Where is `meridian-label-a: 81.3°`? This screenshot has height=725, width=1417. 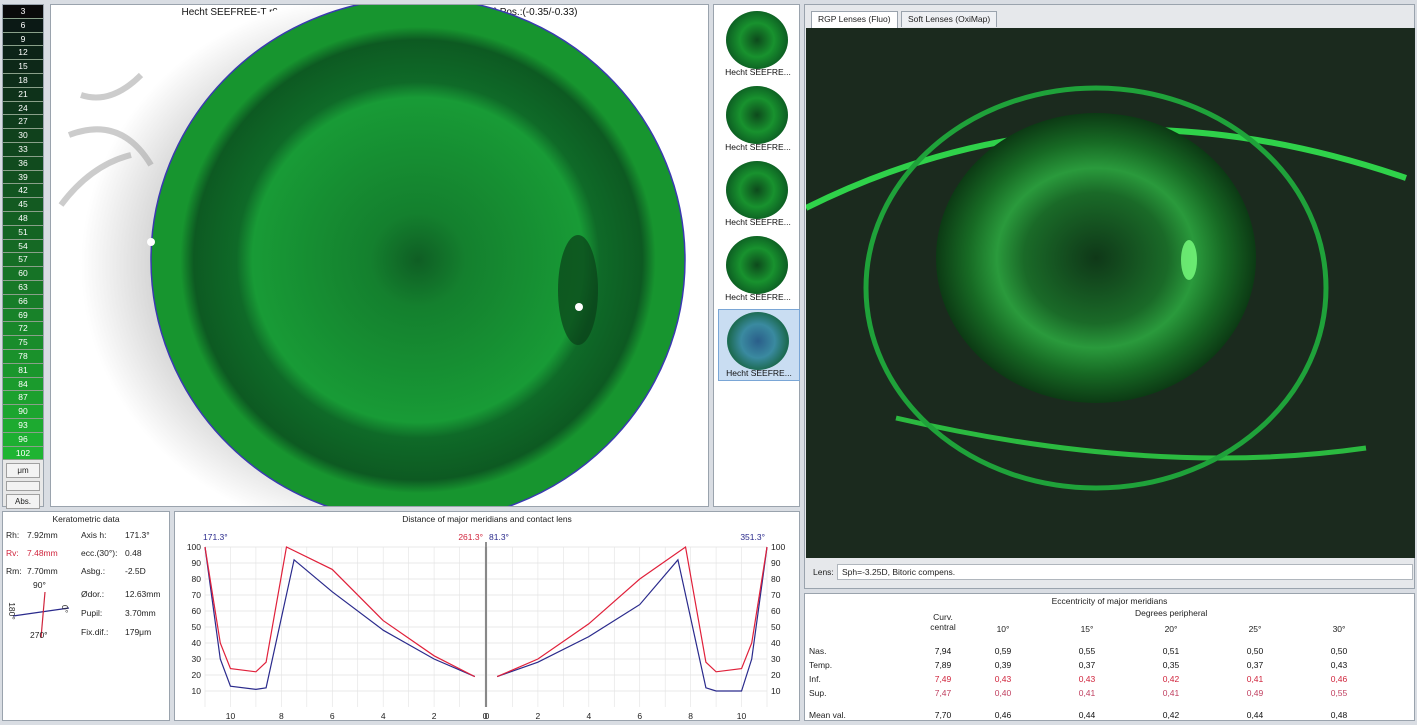
meridian-label-a: 81.3° is located at coordinates (499, 537).